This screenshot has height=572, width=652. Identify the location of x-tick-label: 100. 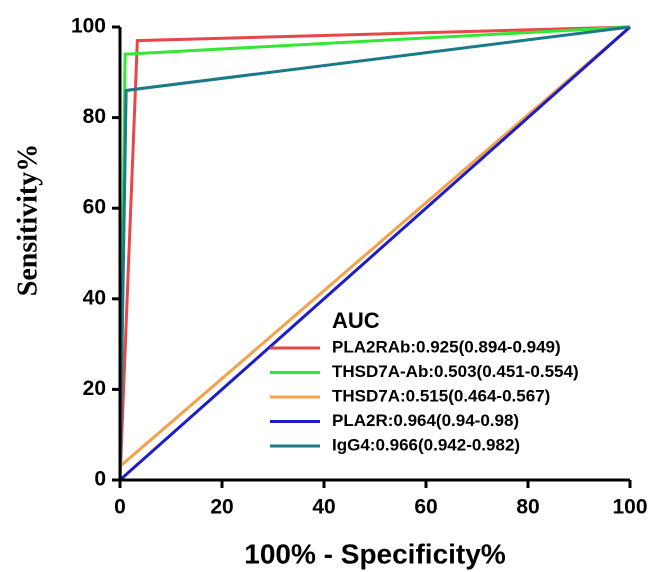
(629, 507).